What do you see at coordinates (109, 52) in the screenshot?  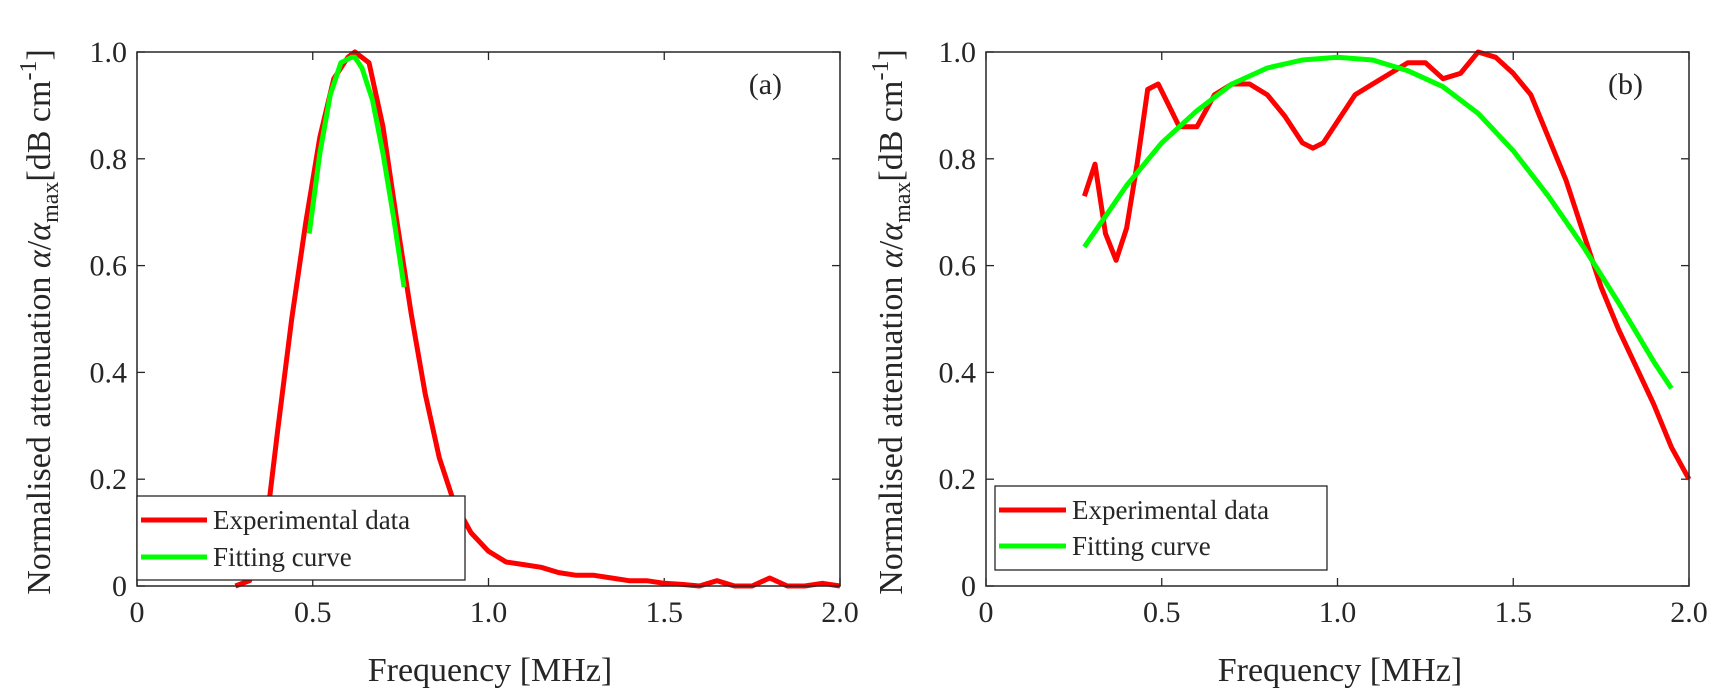 I see `panel-a-y-tick-label: 1.0` at bounding box center [109, 52].